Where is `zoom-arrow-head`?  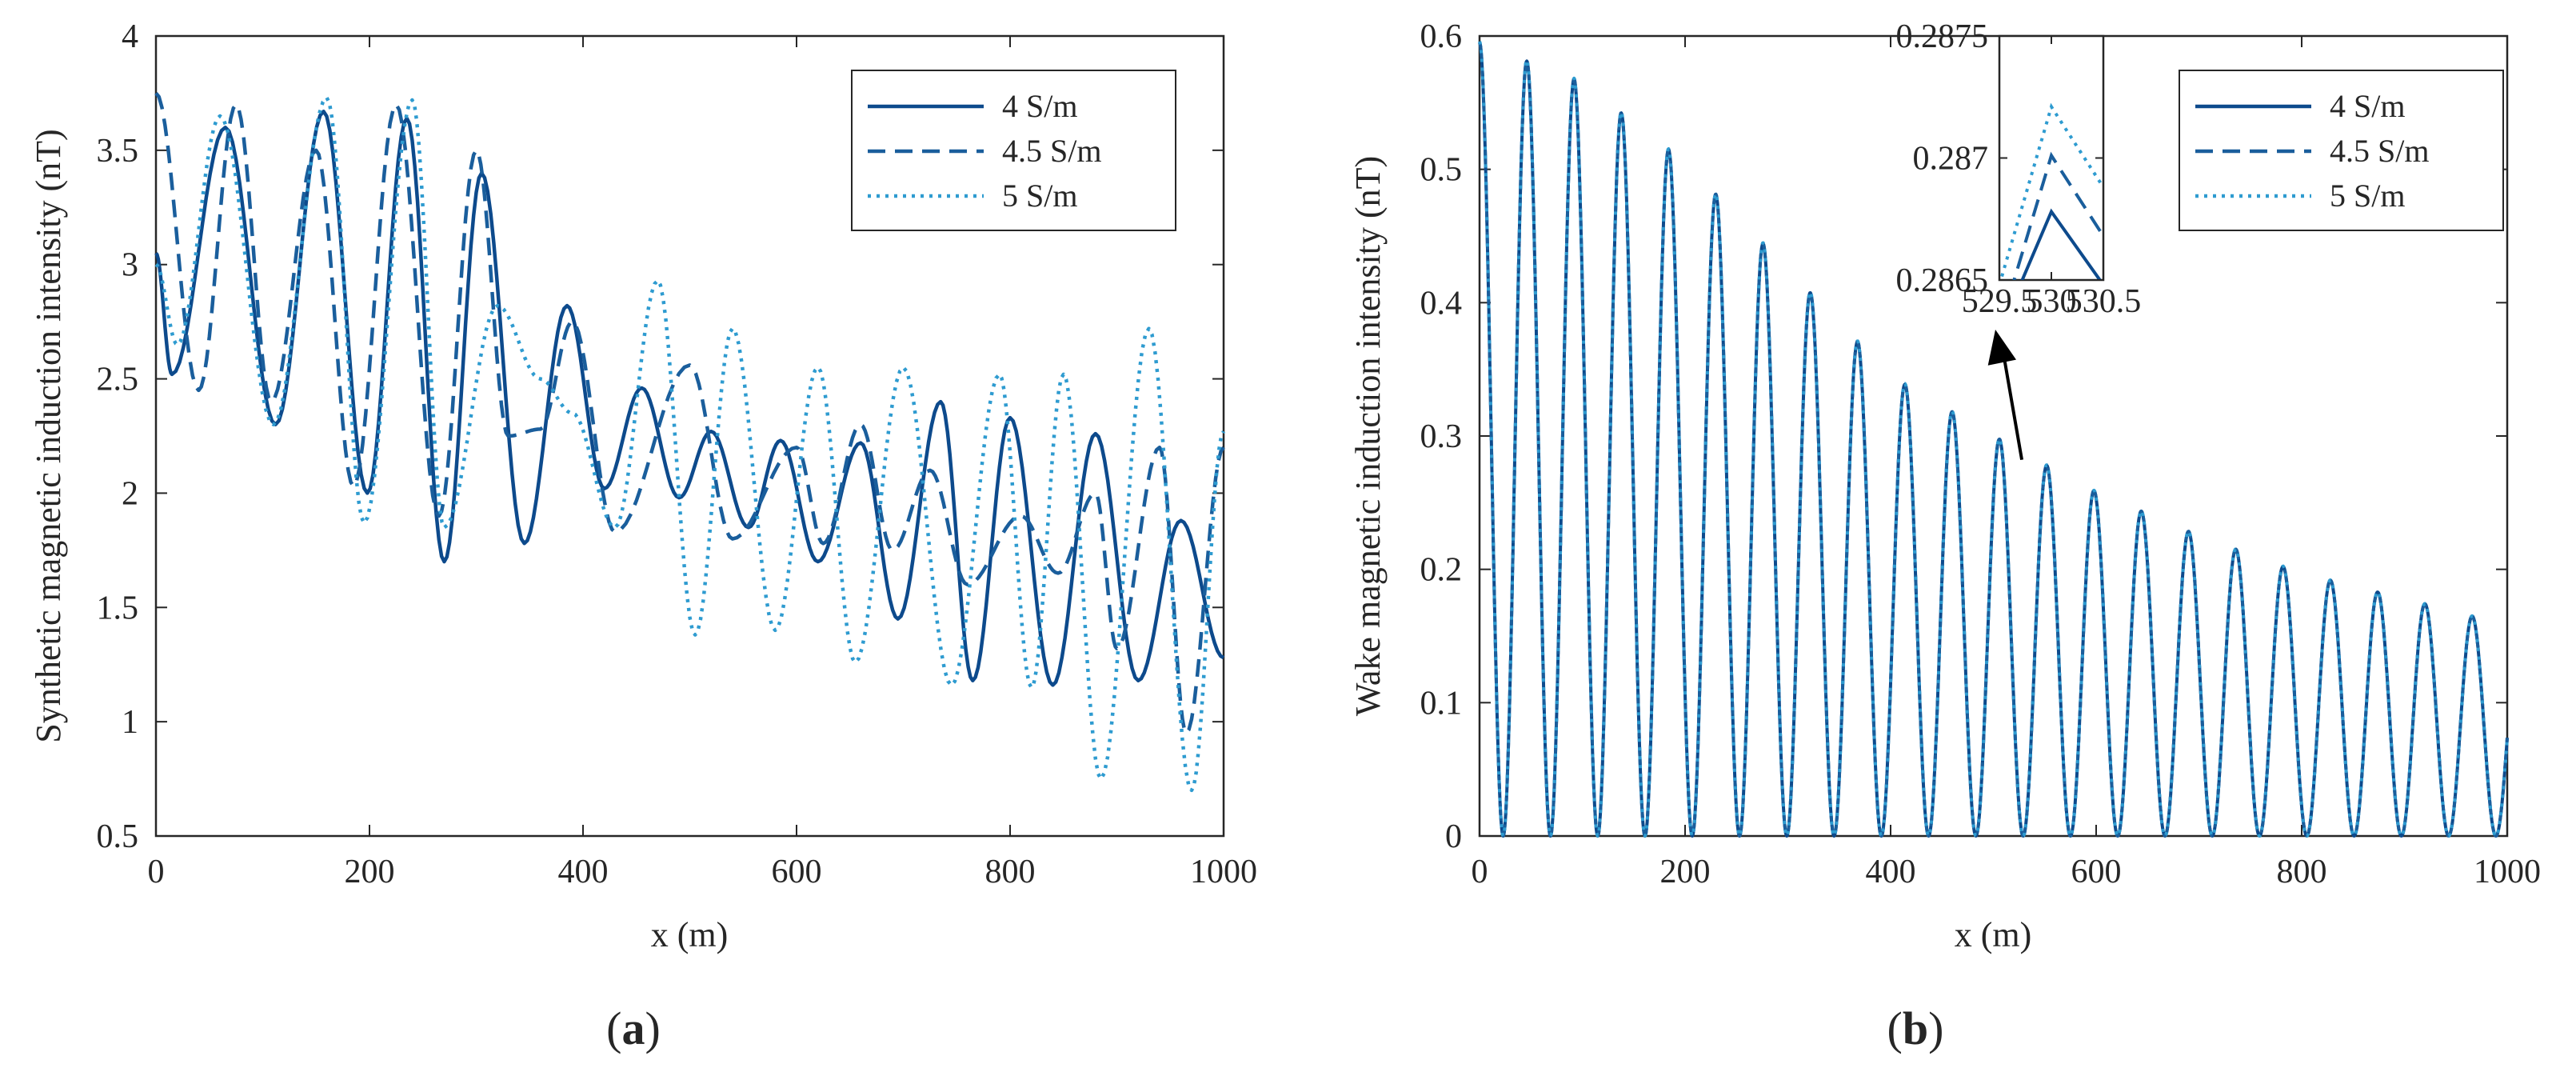
zoom-arrow-head is located at coordinates (2001, 348).